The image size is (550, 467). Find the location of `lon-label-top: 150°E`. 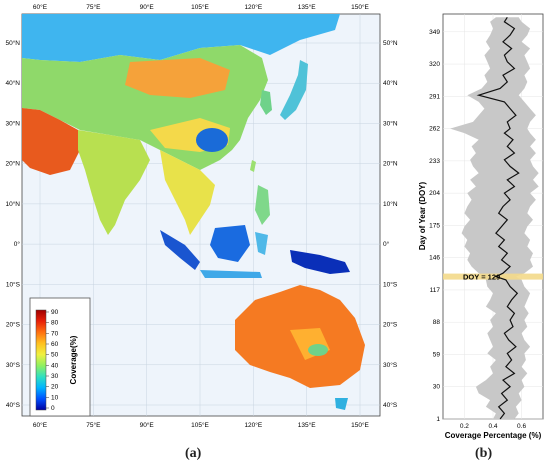

lon-label-top: 150°E is located at coordinates (360, 7).